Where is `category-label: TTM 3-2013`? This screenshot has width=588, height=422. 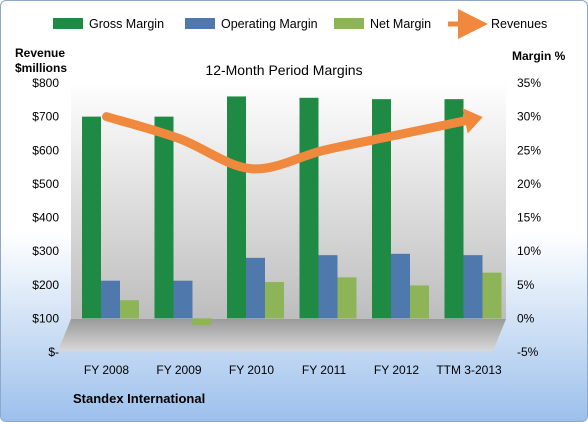 category-label: TTM 3-2013 is located at coordinates (469, 370).